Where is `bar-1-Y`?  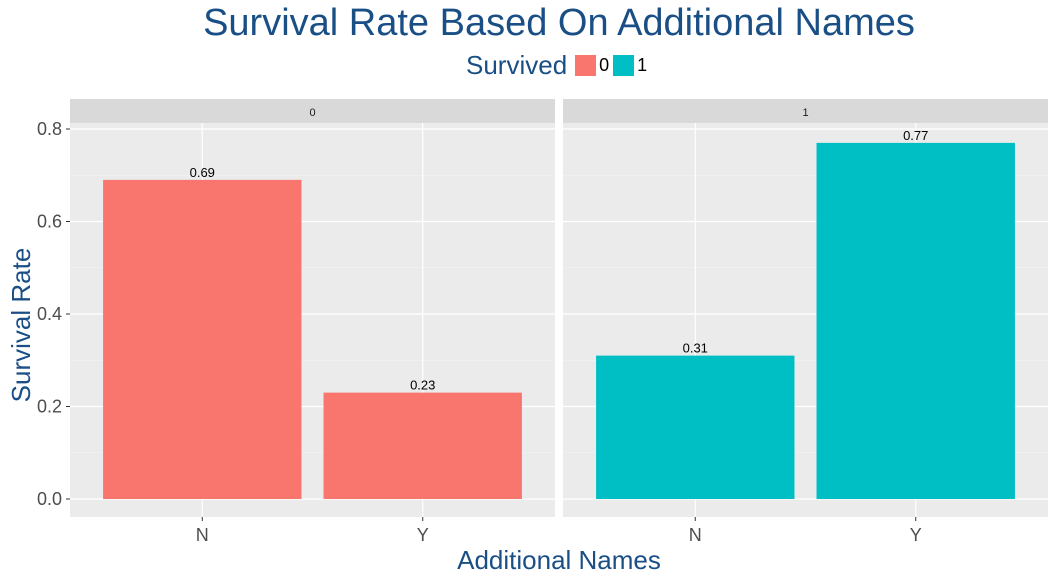
bar-1-Y is located at coordinates (915, 320).